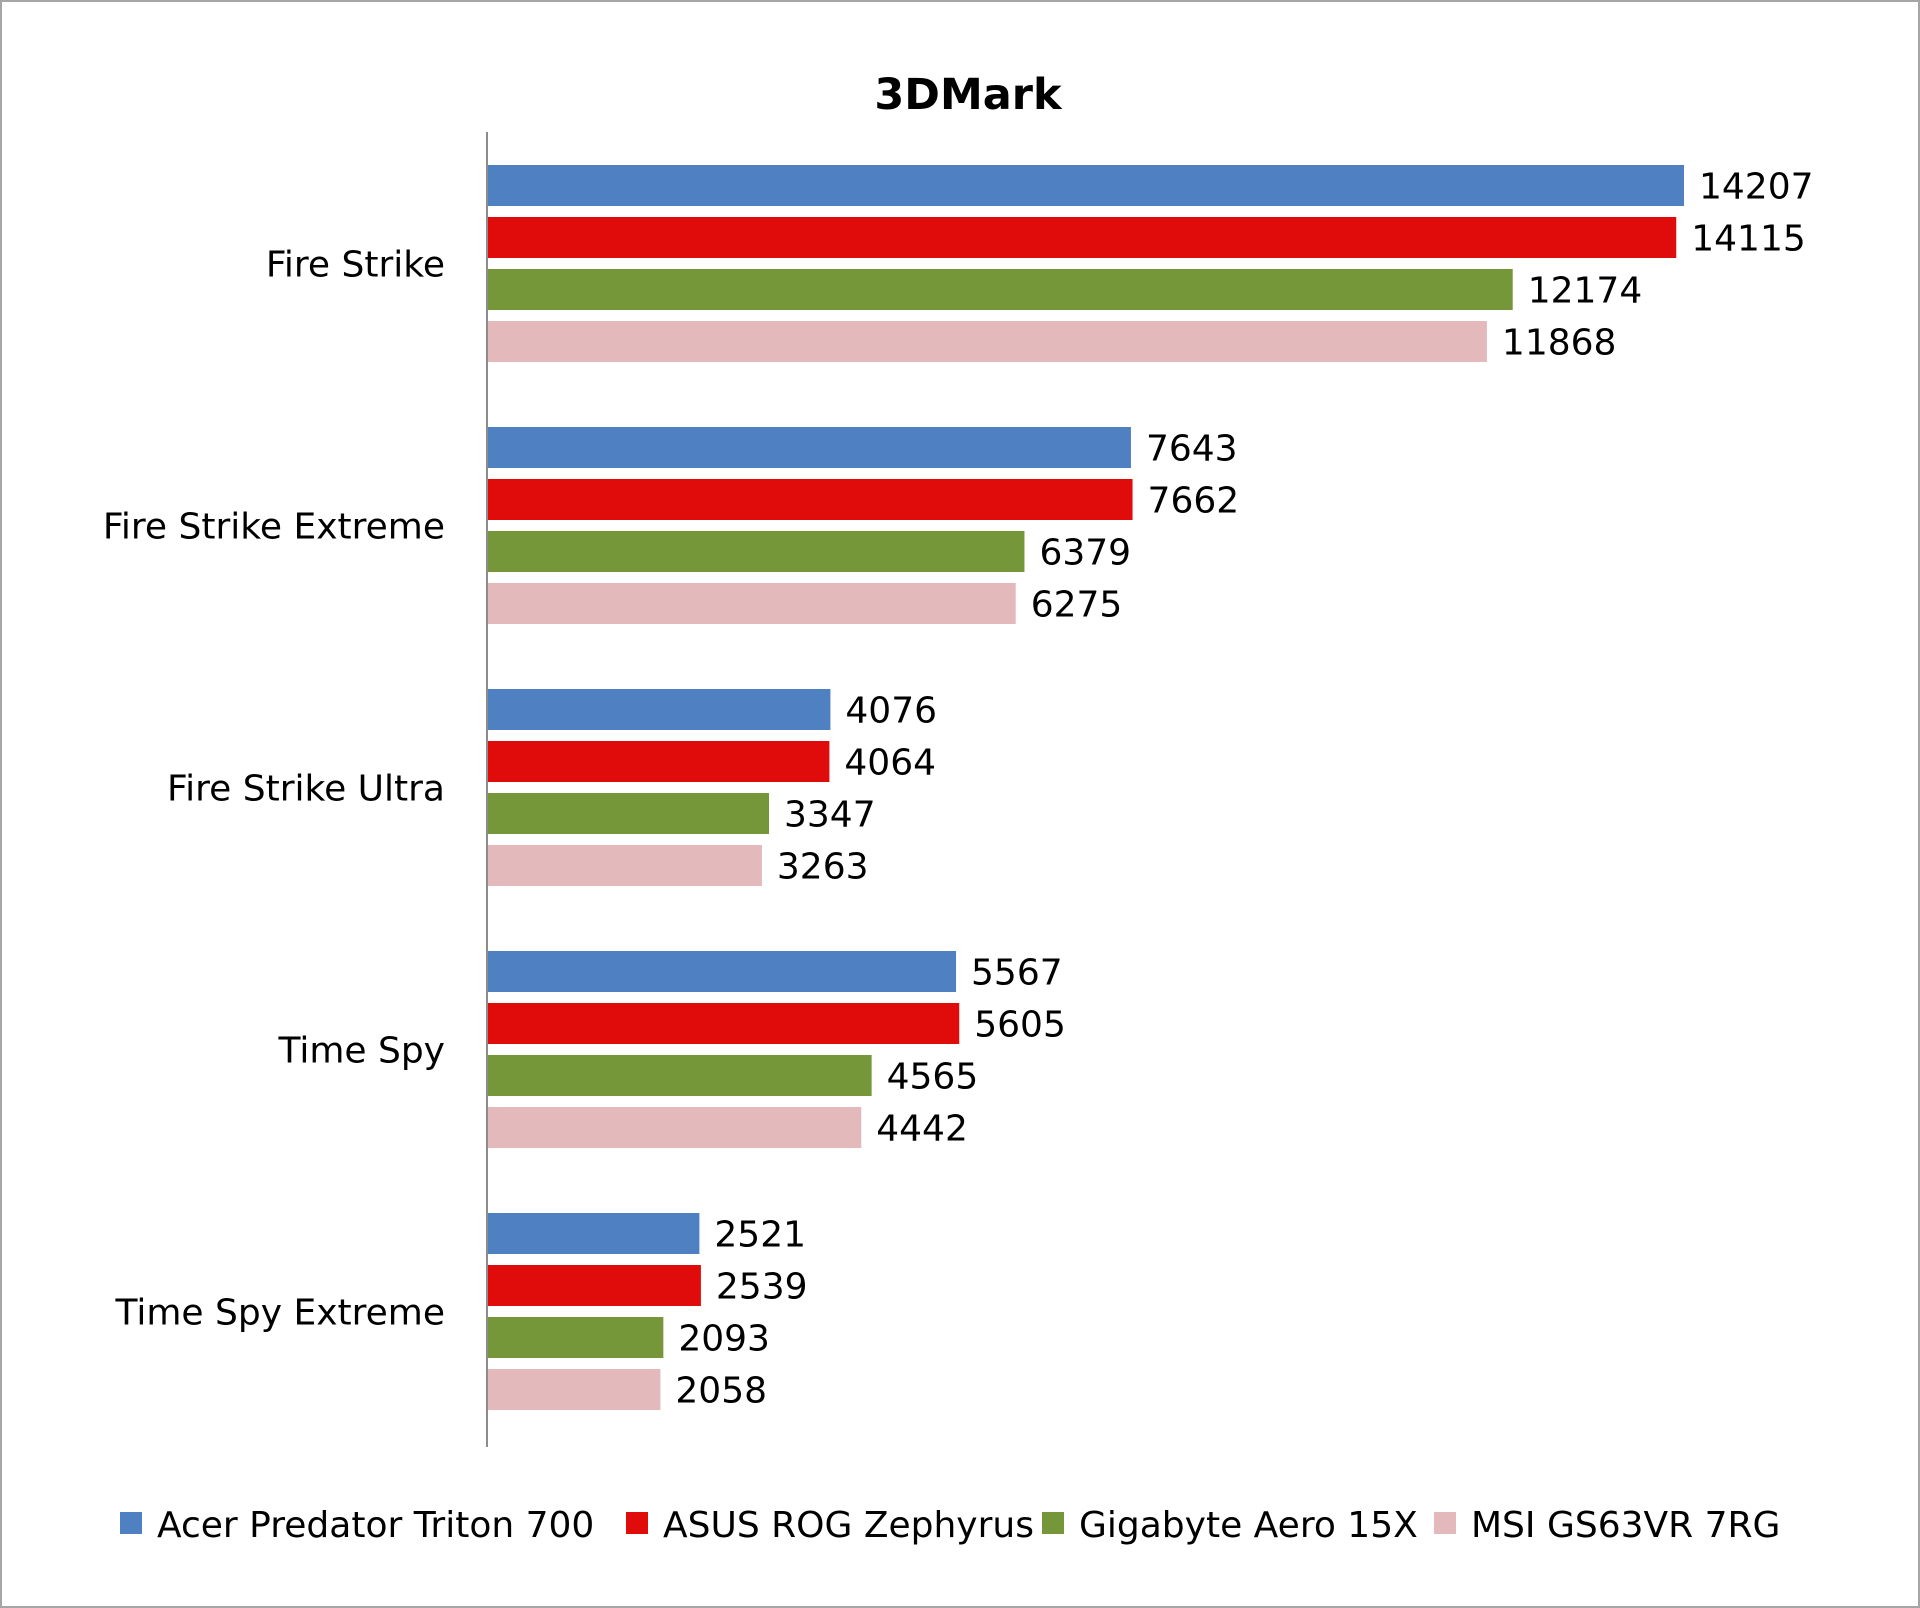  Describe the element at coordinates (891, 711) in the screenshot. I see `data-label: 4076` at that location.